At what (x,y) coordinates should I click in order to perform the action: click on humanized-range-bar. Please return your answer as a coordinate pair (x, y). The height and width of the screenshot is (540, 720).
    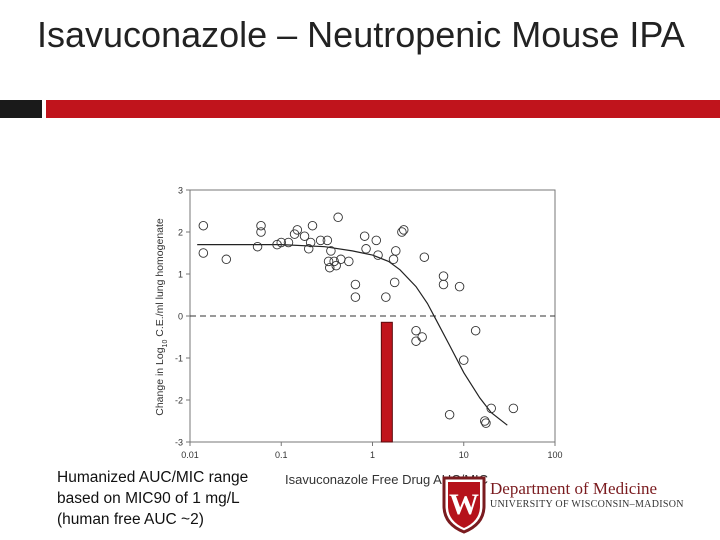
    Looking at the image, I should click on (386, 382).